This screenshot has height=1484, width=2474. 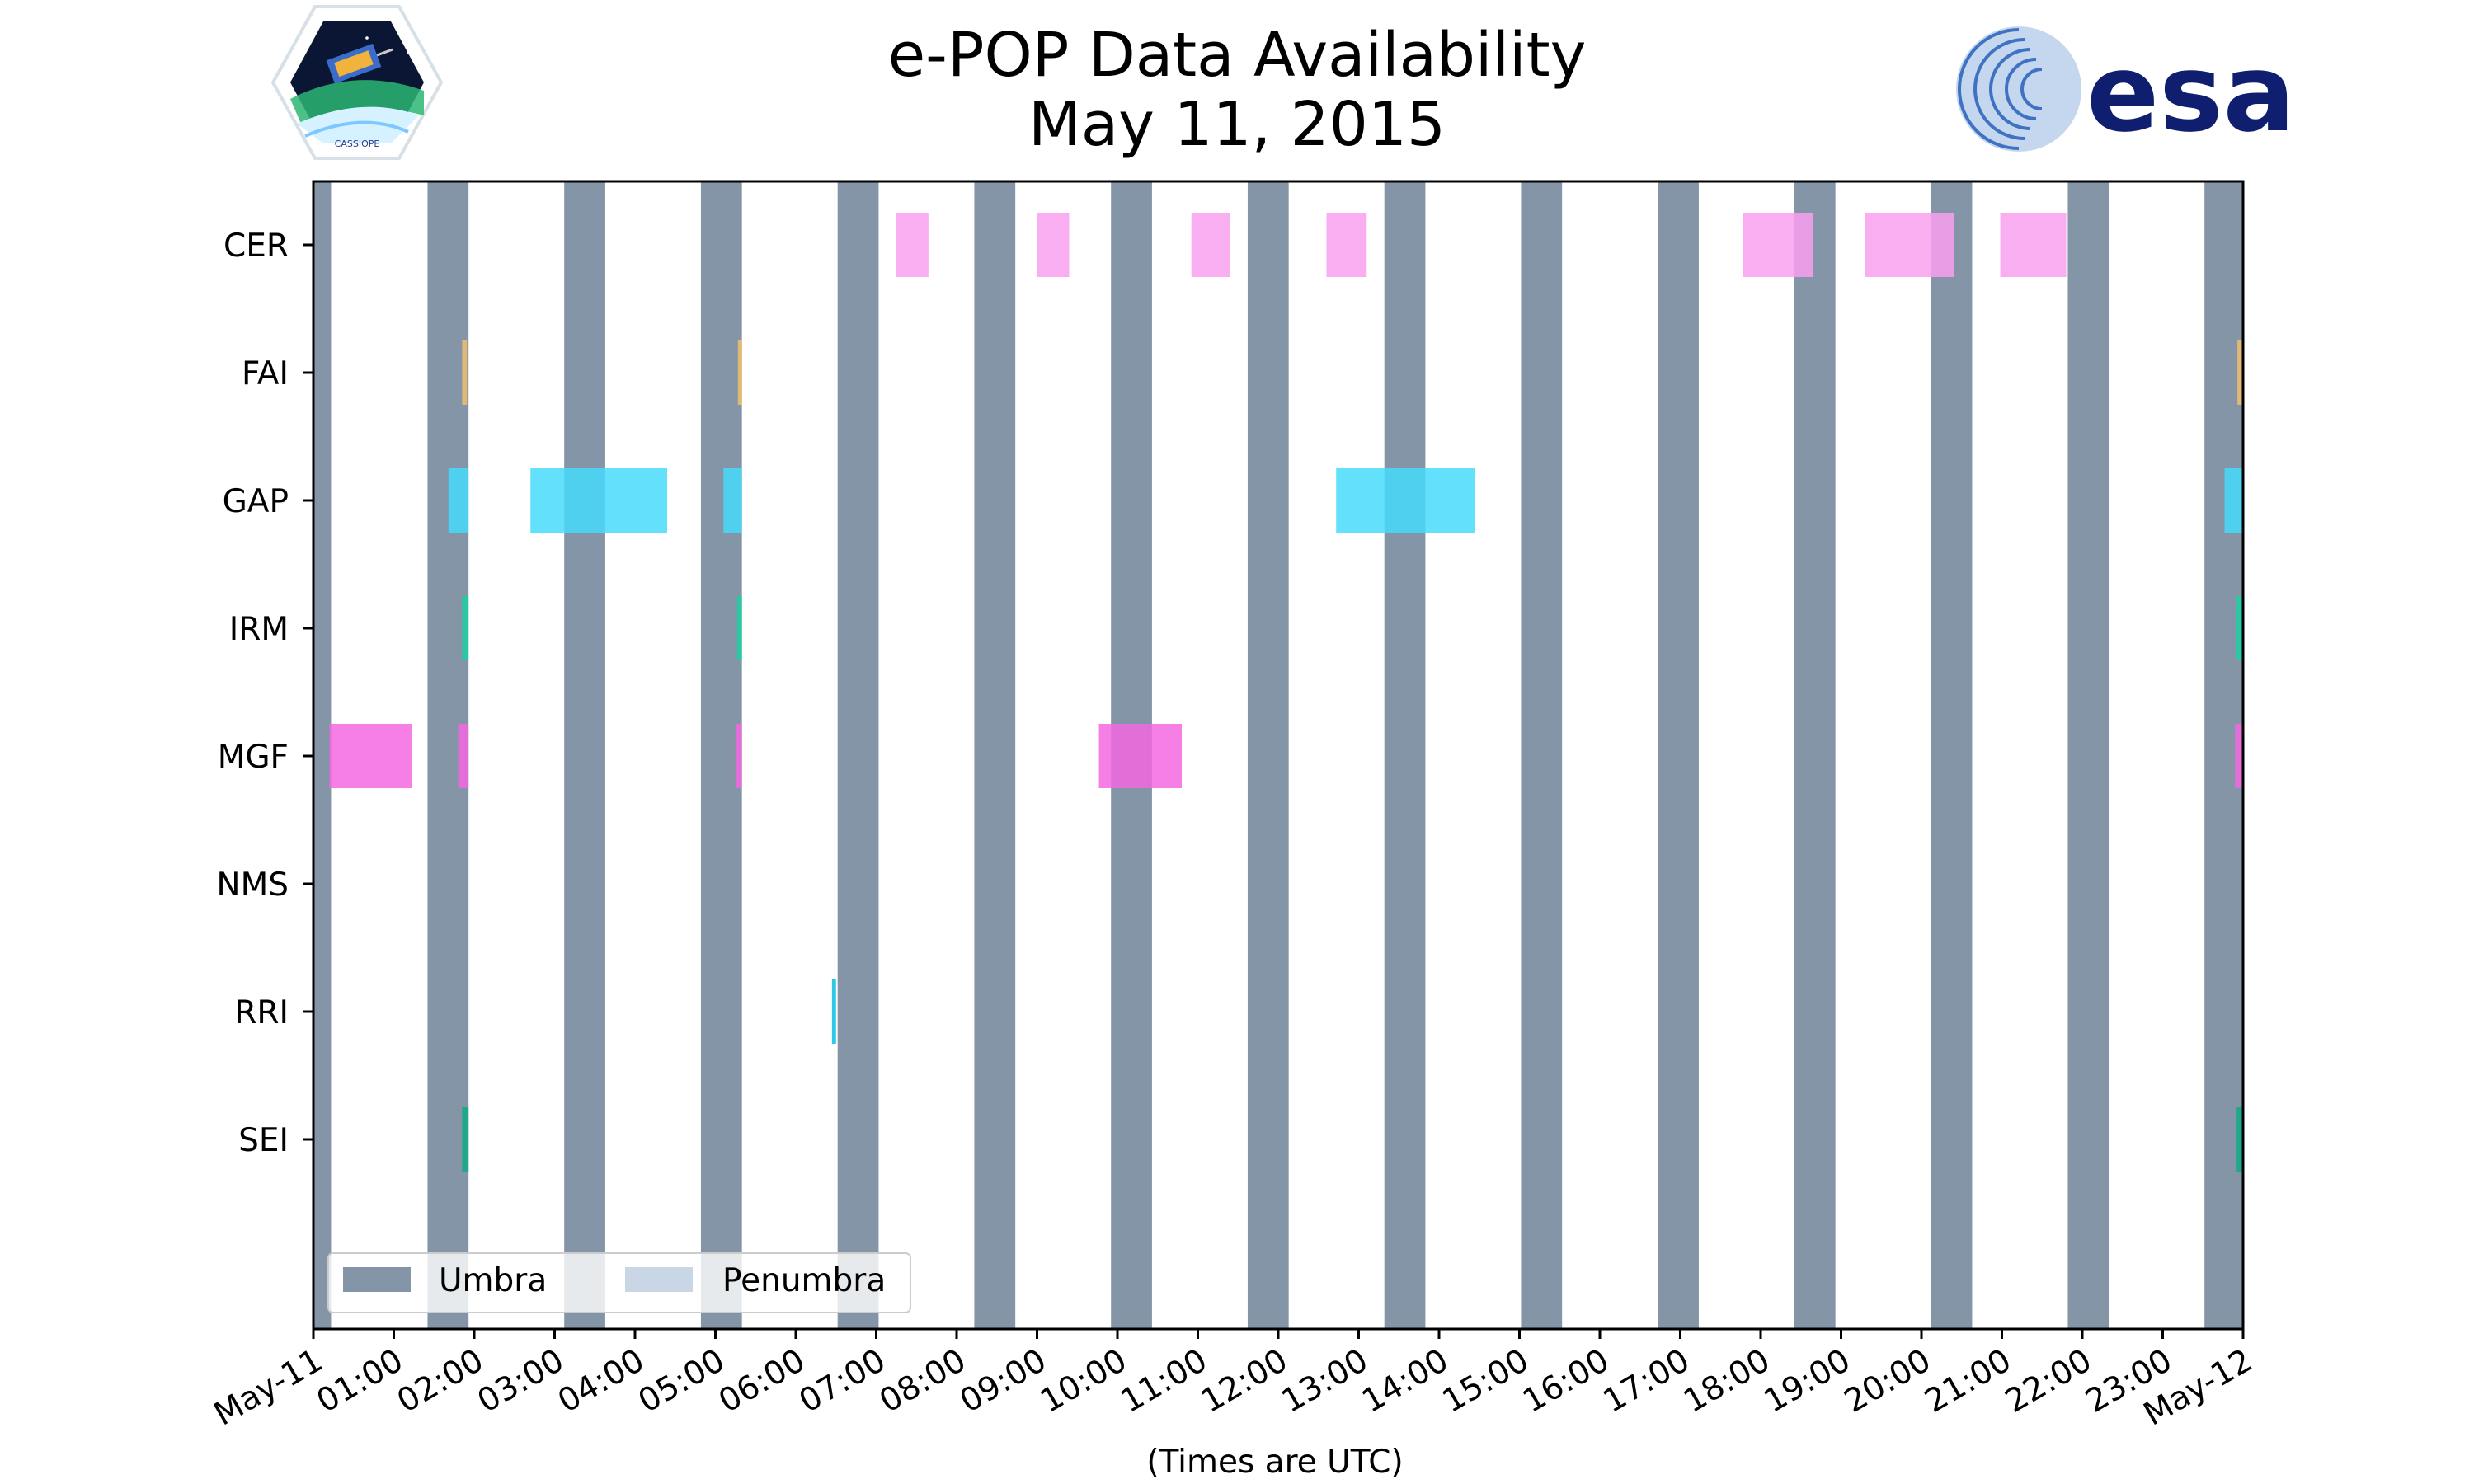 What do you see at coordinates (493, 1280) in the screenshot?
I see `legend-label-umbra: Umbra` at bounding box center [493, 1280].